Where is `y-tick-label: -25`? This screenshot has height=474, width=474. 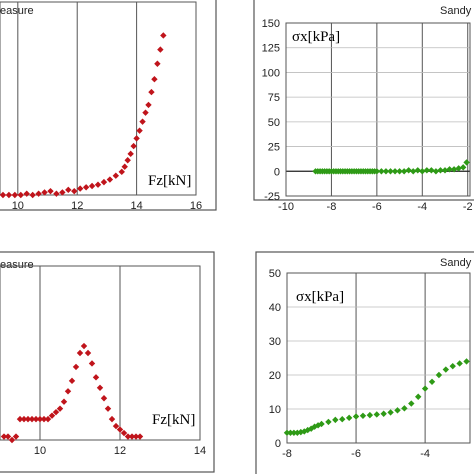
y-tick-label: -25 is located at coordinates (272, 197).